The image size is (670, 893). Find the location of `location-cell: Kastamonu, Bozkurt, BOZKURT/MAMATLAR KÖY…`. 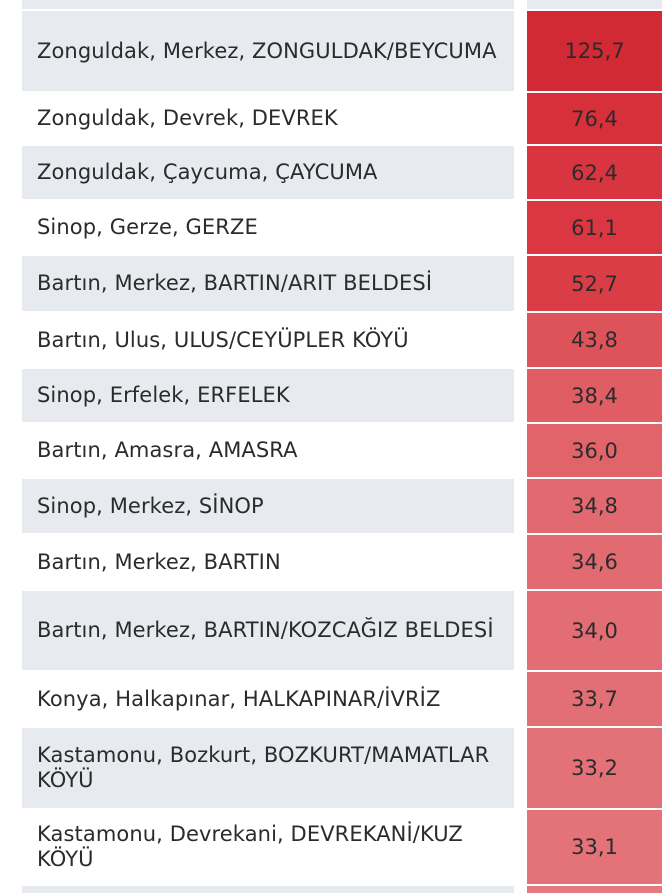

location-cell: Kastamonu, Bozkurt, BOZKURT/MAMATLAR KÖY… is located at coordinates (268, 768).